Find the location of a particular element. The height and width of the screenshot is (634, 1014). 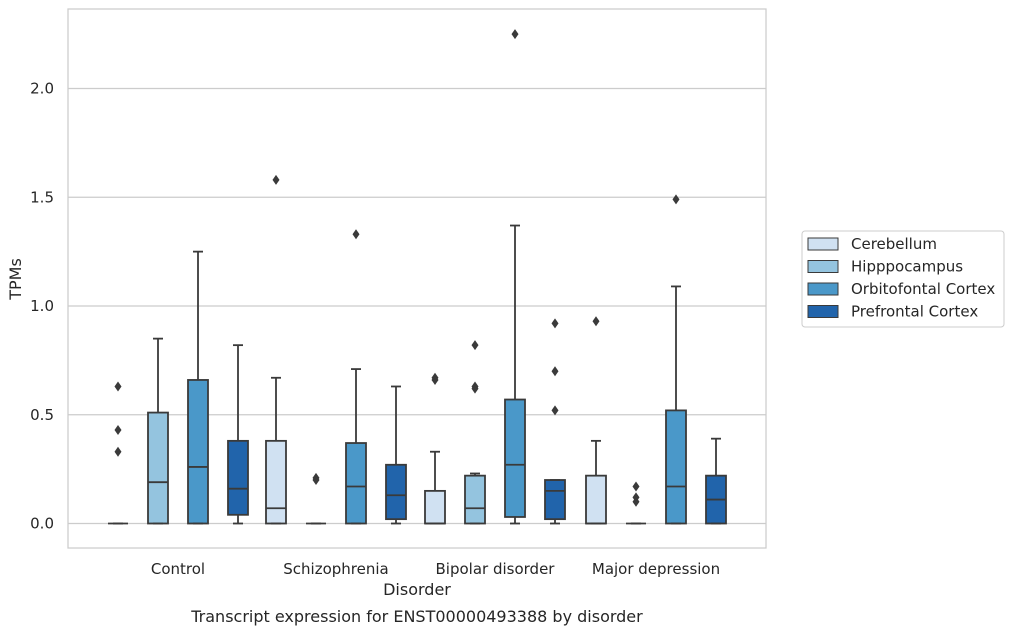

legend-label: Hipppocampus is located at coordinates (907, 267).